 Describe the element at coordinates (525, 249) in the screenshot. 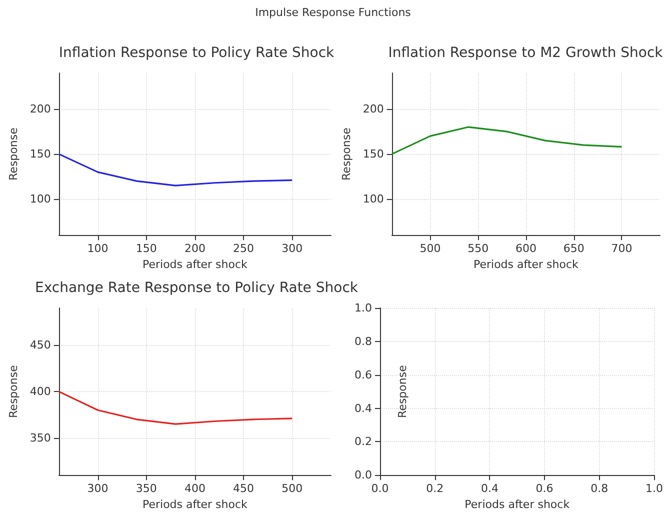

I see `x-tick-label: 600` at that location.